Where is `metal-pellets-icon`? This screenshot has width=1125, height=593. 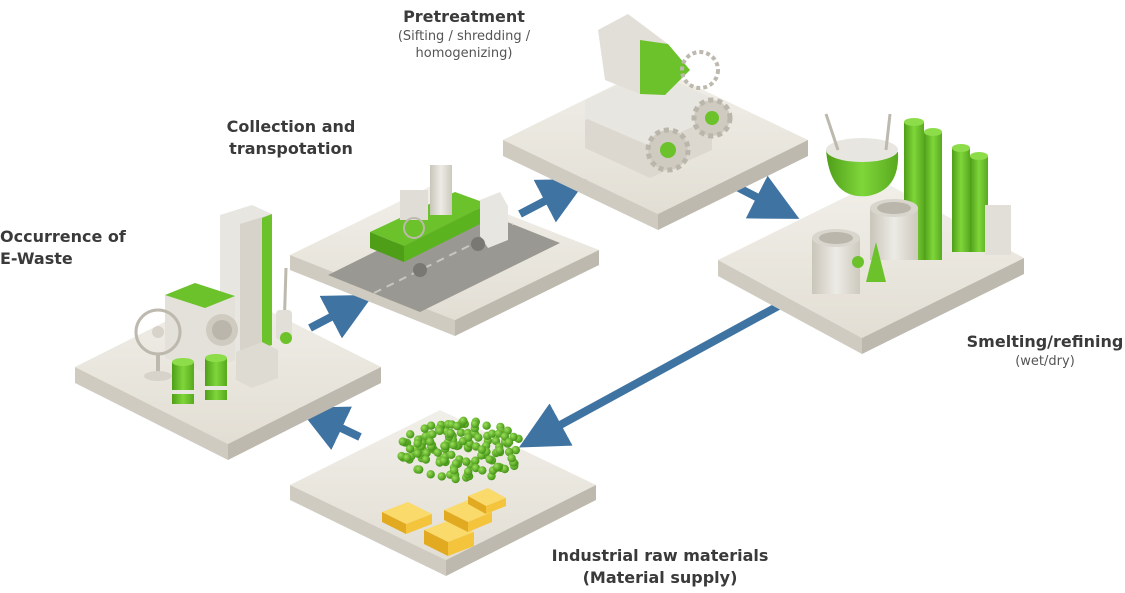
metal-pellets-icon is located at coordinates (460, 450).